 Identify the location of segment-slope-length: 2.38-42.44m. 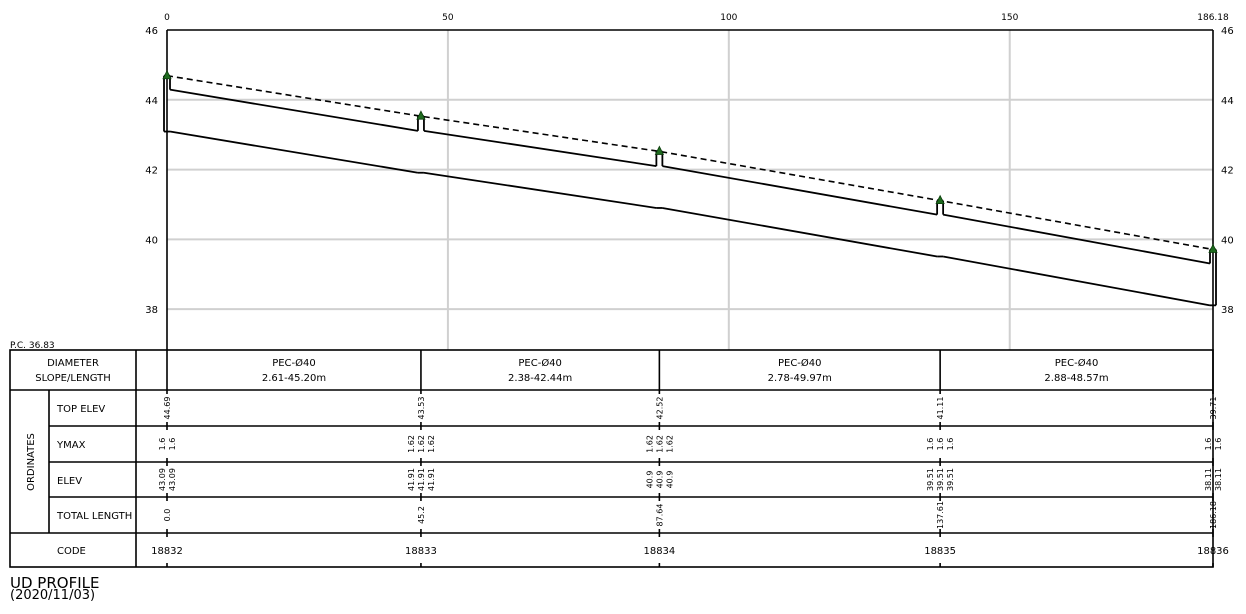
(540, 378).